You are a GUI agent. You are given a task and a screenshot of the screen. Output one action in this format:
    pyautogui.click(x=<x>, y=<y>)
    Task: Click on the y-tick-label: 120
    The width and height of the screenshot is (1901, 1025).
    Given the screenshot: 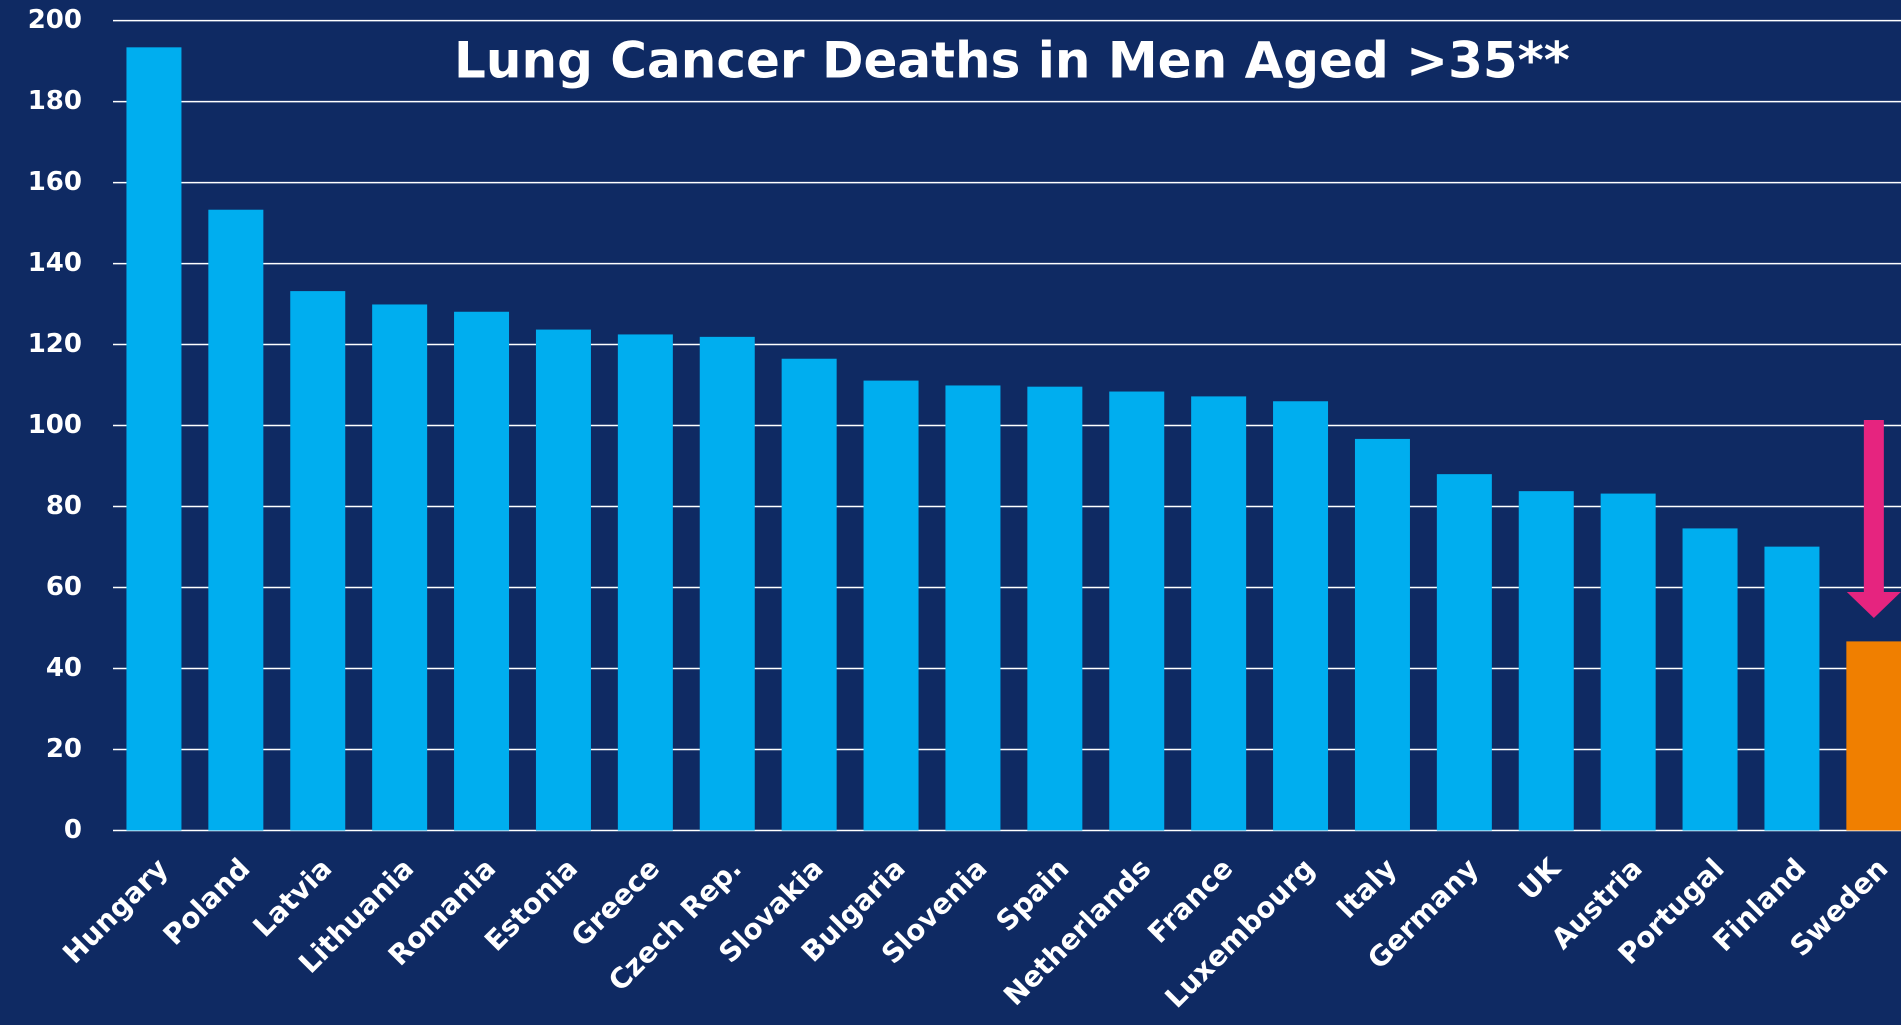 What is the action you would take?
    pyautogui.click(x=55, y=344)
    